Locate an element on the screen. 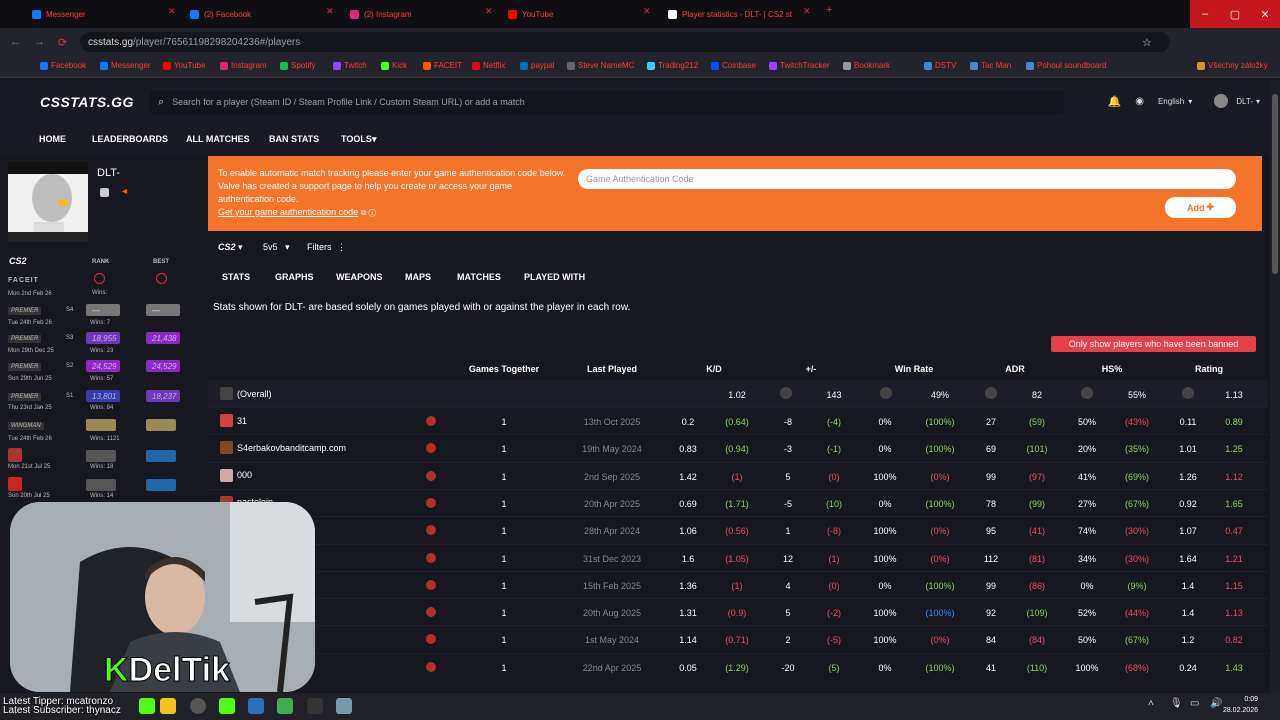 The image size is (1280, 720). nav-home: HOME is located at coordinates (52, 139).